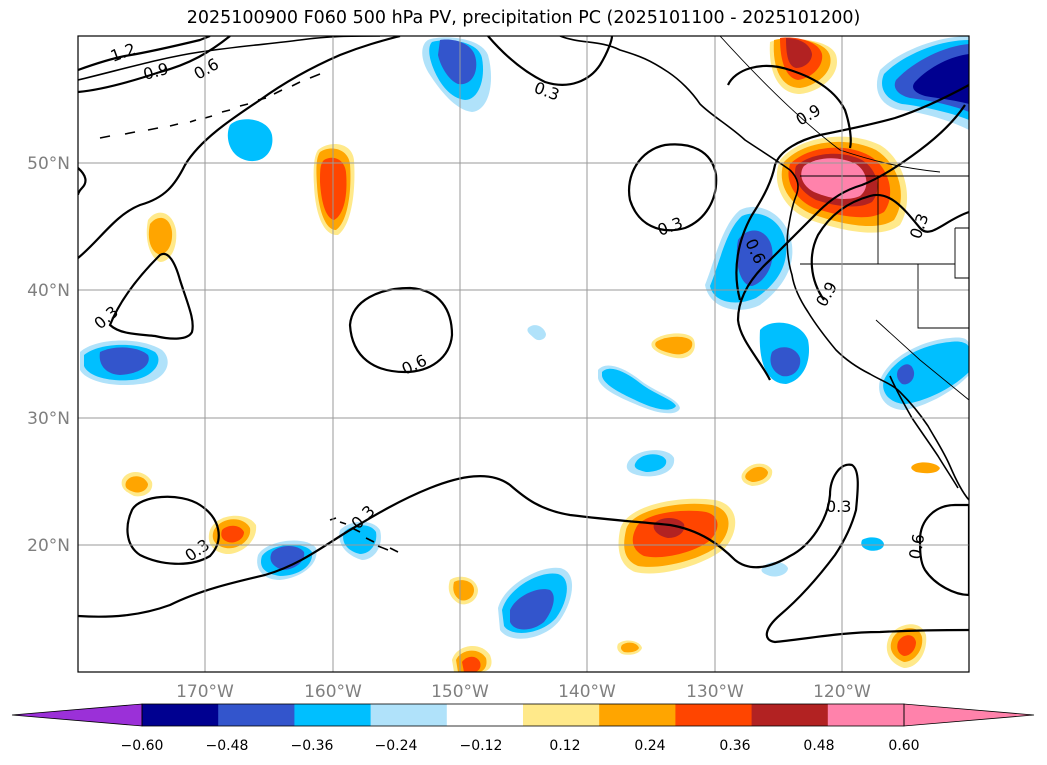  What do you see at coordinates (77, 715) in the screenshot?
I see `colorbar-min-extend` at bounding box center [77, 715].